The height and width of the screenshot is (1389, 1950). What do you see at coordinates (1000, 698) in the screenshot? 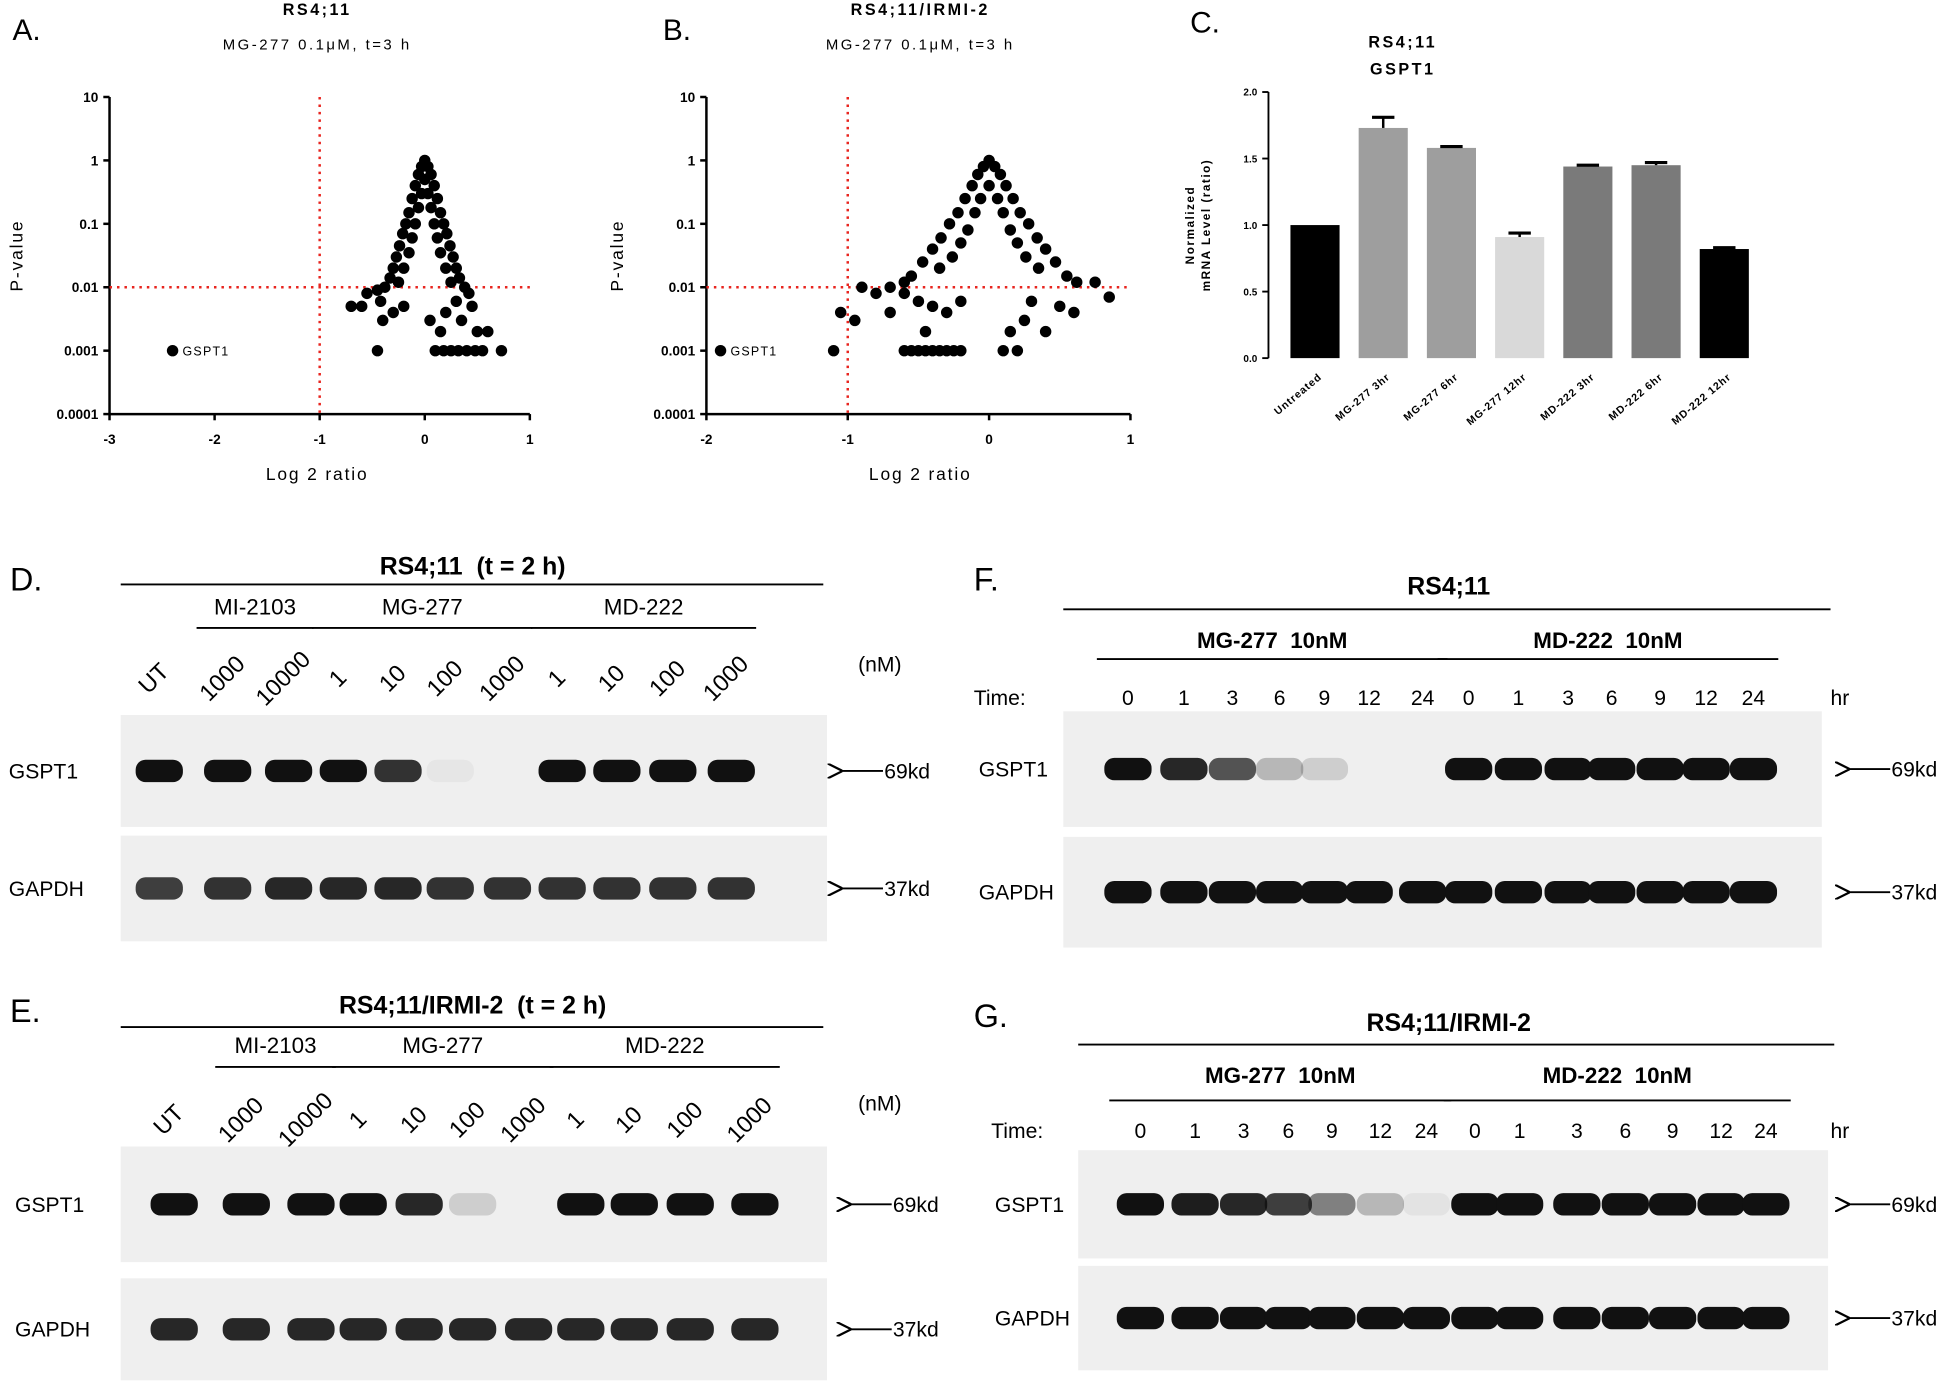
I see `lane-prefix: Time:` at bounding box center [1000, 698].